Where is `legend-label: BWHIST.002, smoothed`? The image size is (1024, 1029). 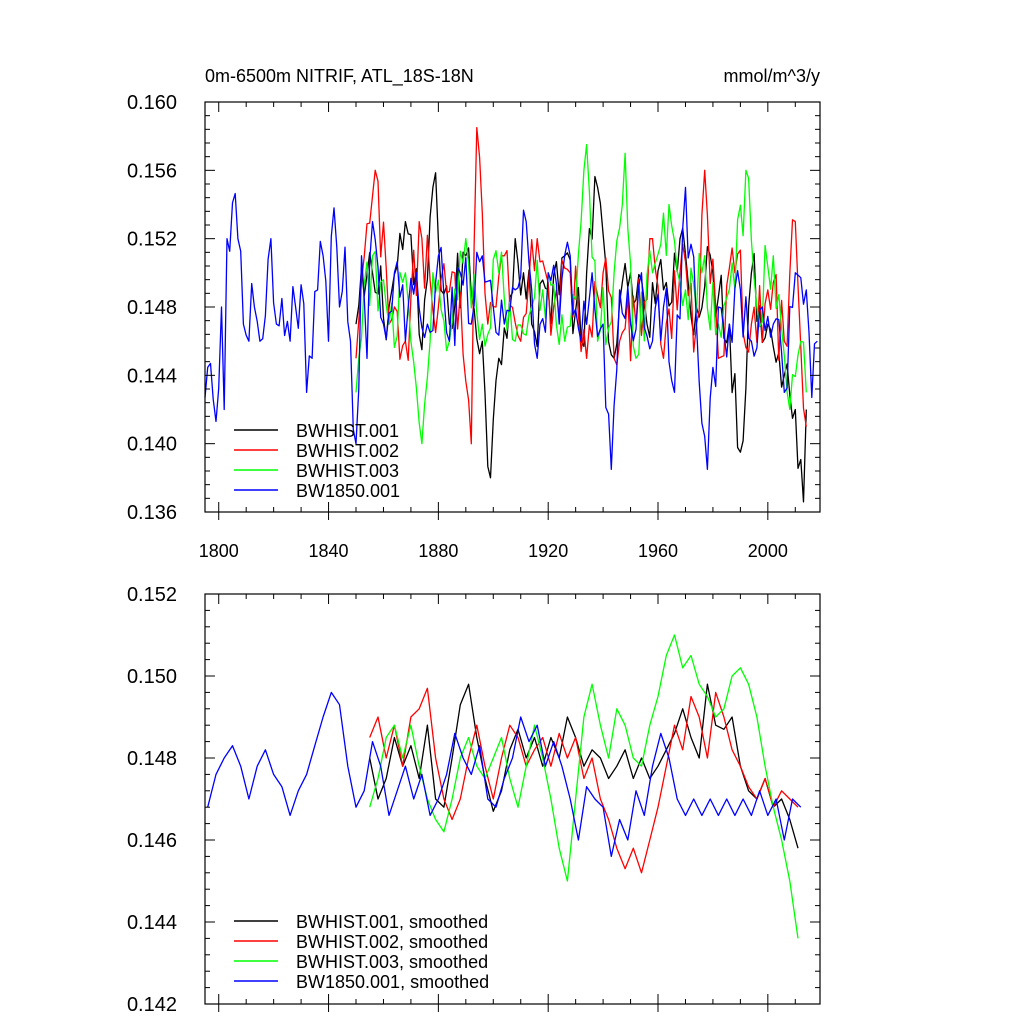 legend-label: BWHIST.002, smoothed is located at coordinates (392, 942).